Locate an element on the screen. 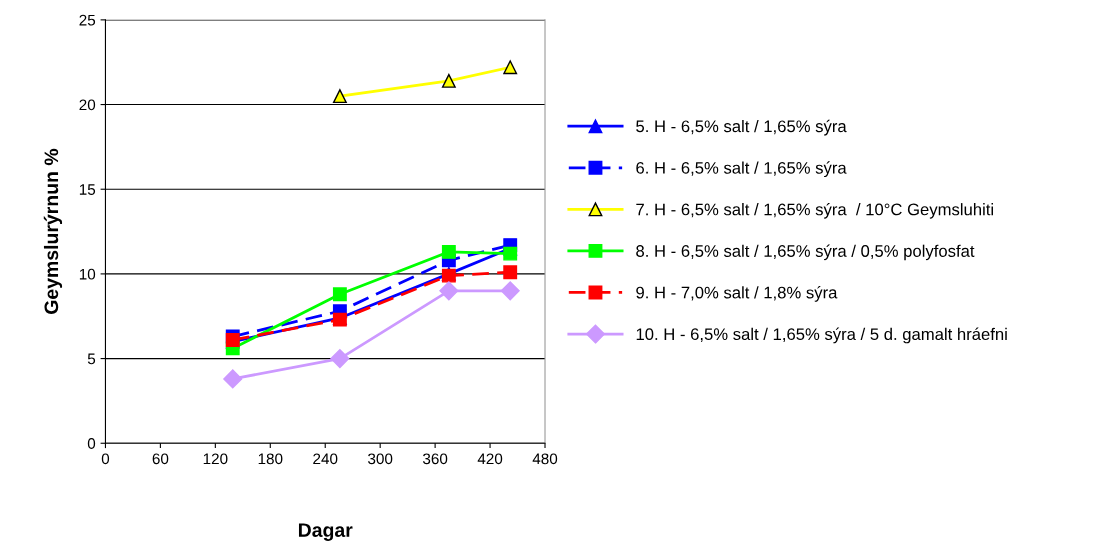 The image size is (1110, 552). x-tick-label: 60 is located at coordinates (160, 459).